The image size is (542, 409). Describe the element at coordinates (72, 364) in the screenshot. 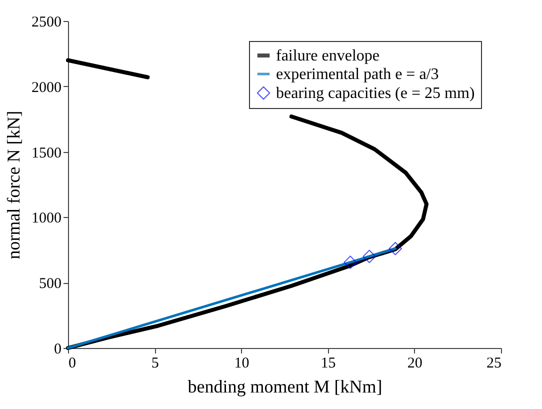

I see `x-tick-label: 0` at that location.